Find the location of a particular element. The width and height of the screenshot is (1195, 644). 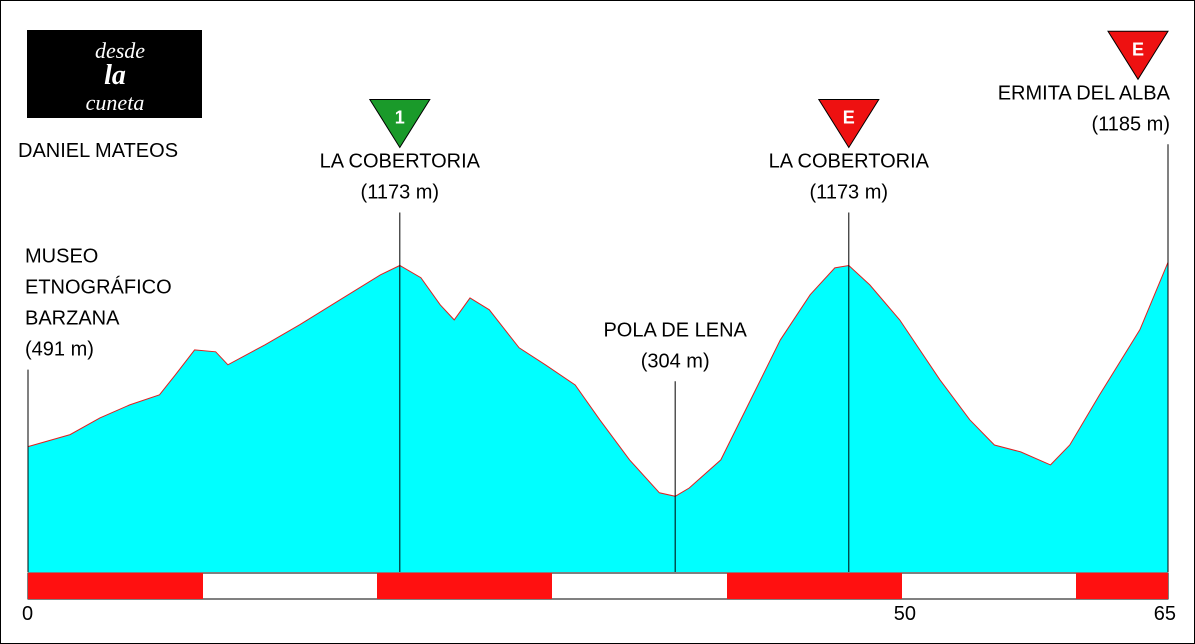

km-bar-frame is located at coordinates (598, 586).